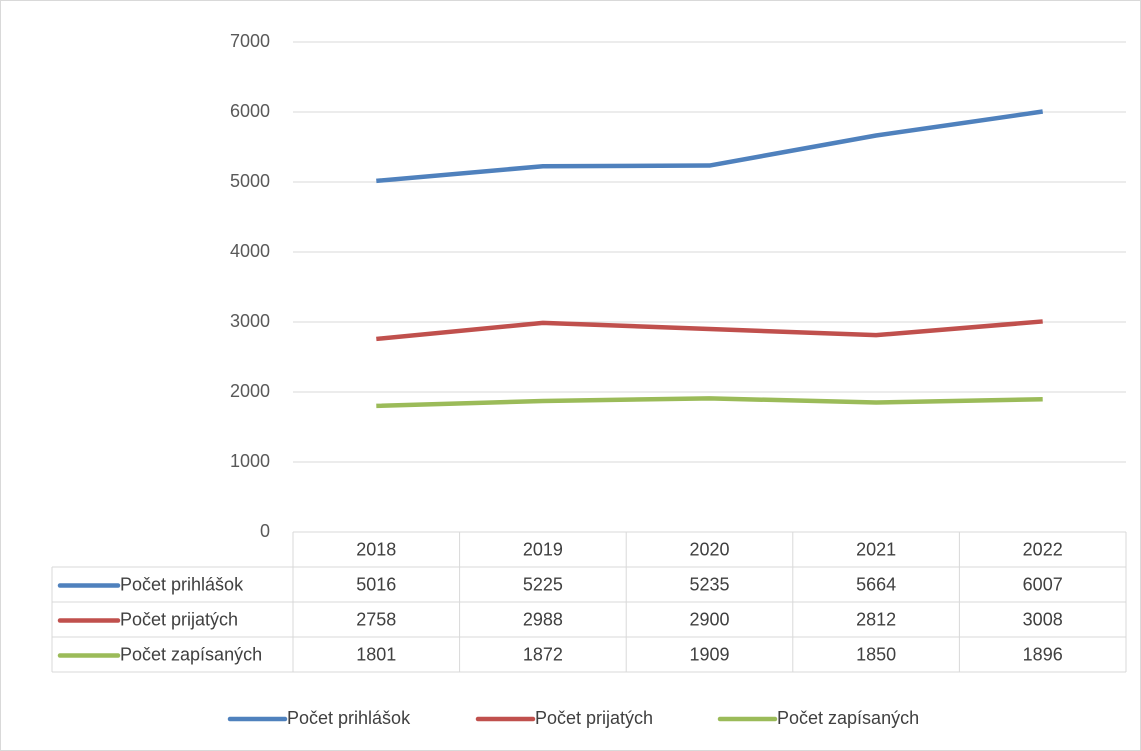 The height and width of the screenshot is (751, 1141). I want to click on y-tick-label: 5000, so click(250, 181).